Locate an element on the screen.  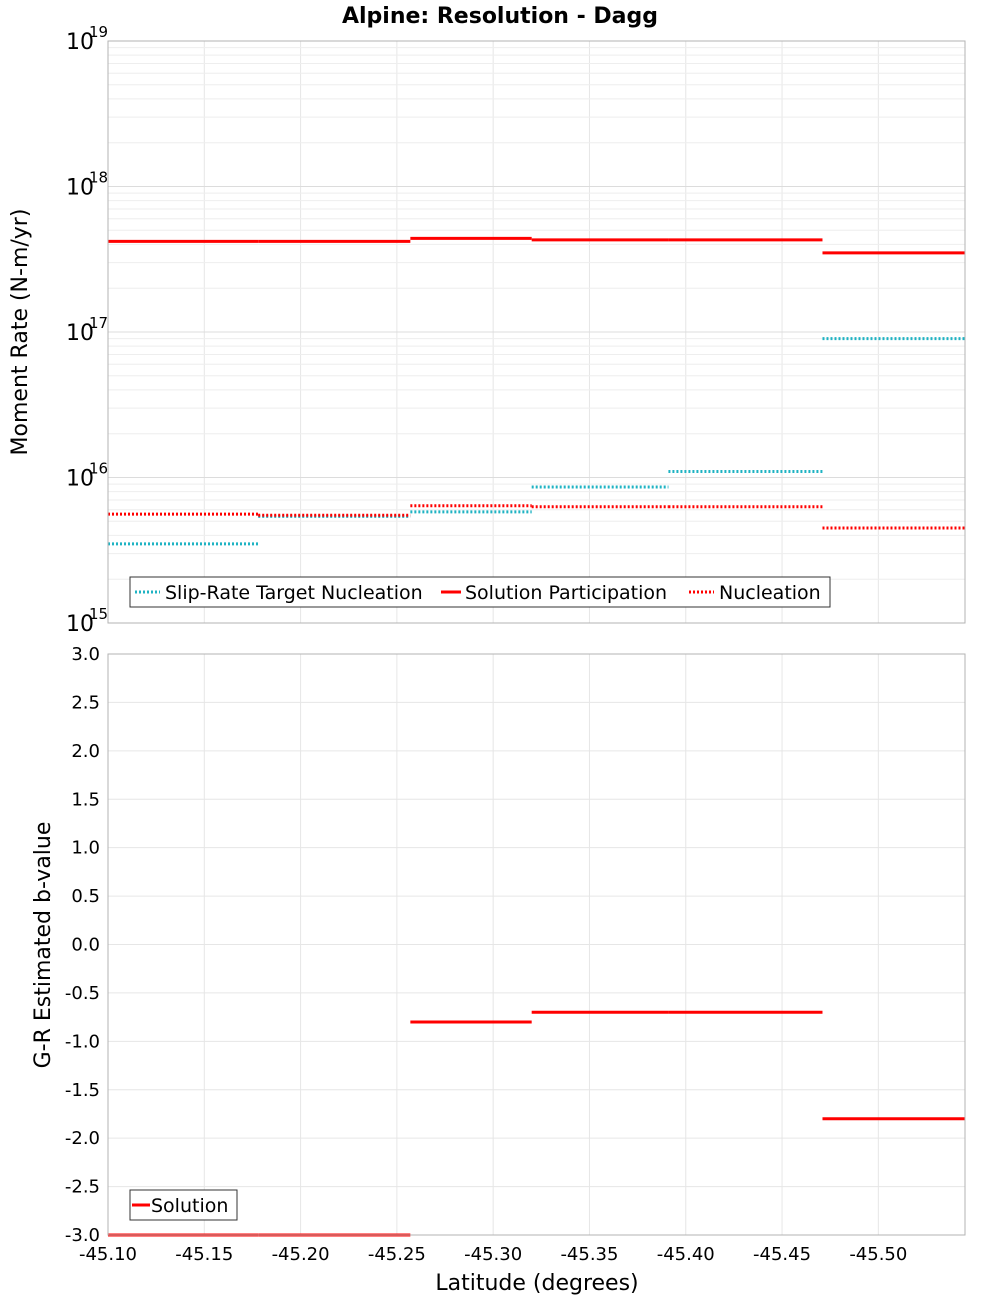
x-tick-label: -45.30 is located at coordinates (493, 1254).